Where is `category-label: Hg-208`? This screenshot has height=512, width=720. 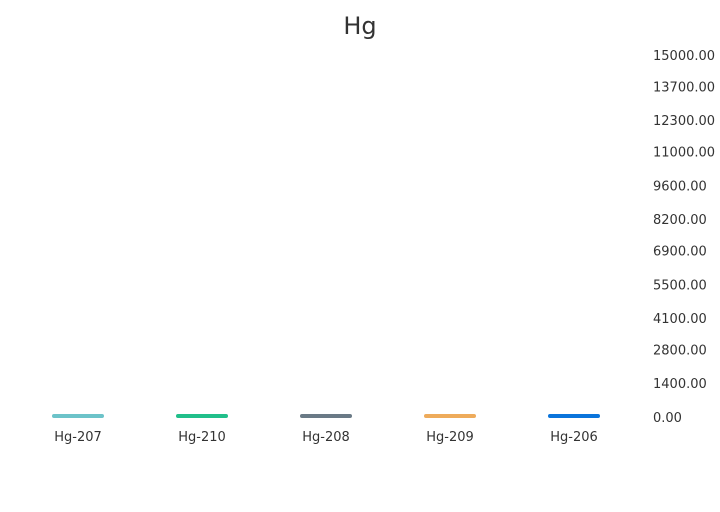 category-label: Hg-208 is located at coordinates (326, 437).